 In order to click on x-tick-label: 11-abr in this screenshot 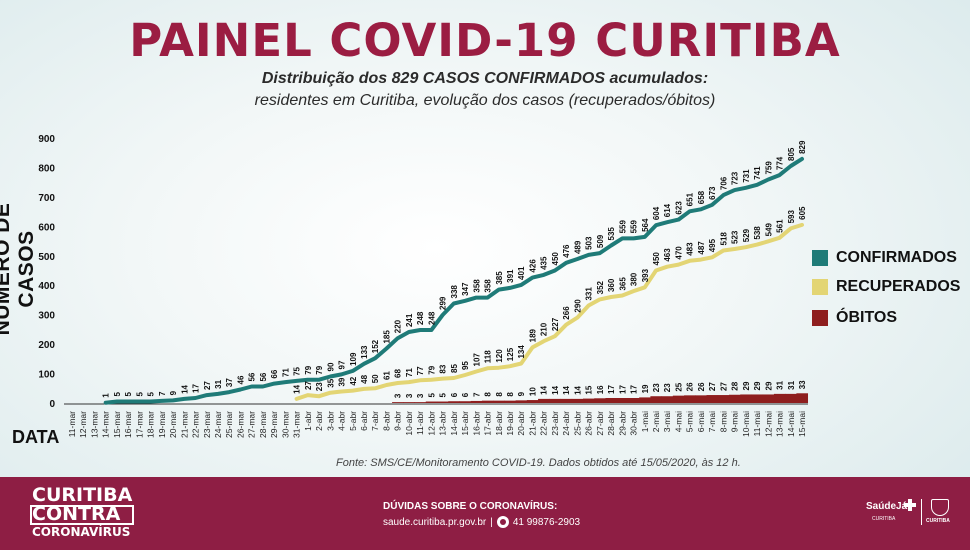, I will do `click(420, 423)`.